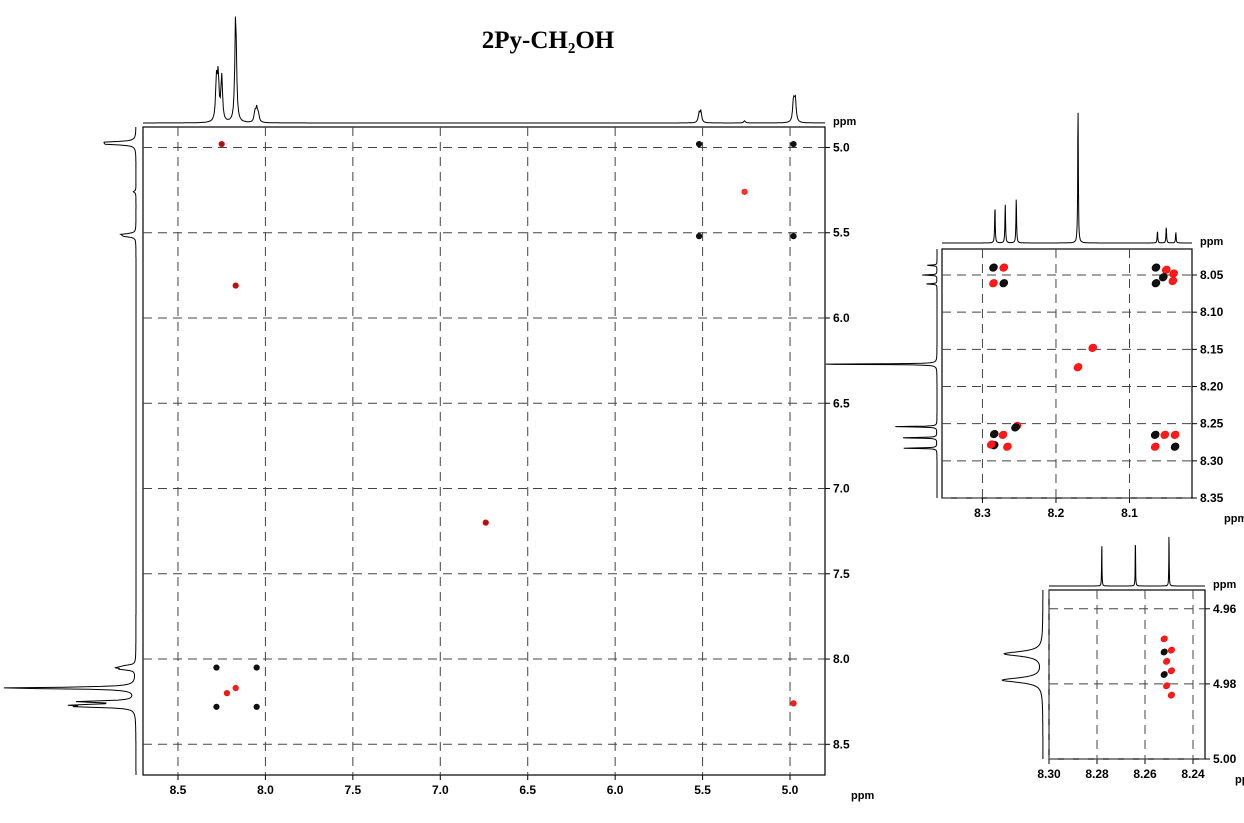 The width and height of the screenshot is (1244, 823). Describe the element at coordinates (548, 40) in the screenshot. I see `chart-title: 2Py-CH₂OH` at that location.